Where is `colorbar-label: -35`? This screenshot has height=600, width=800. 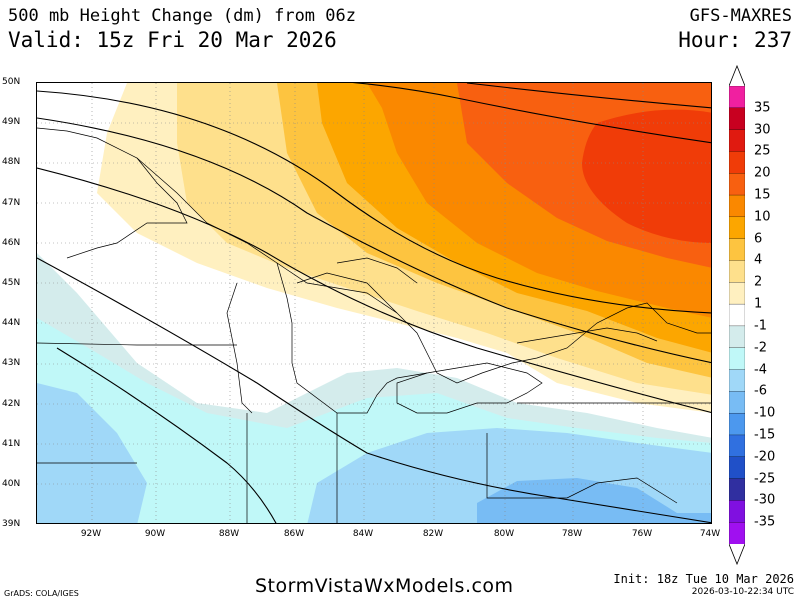
colorbar-label: -35 is located at coordinates (765, 522).